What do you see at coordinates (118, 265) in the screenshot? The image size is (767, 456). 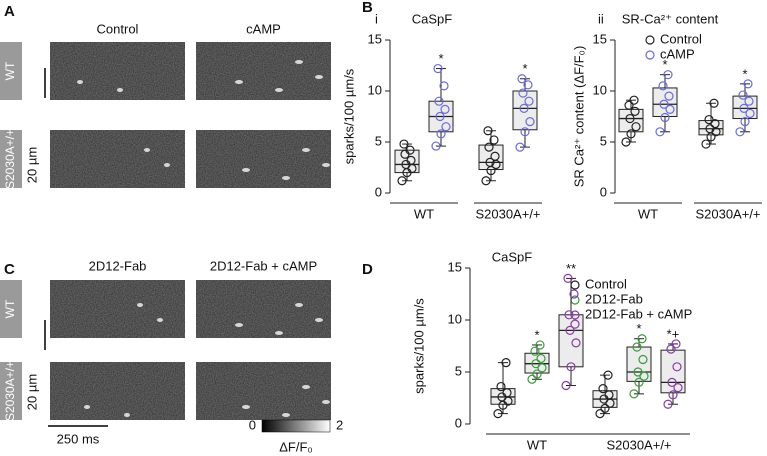 I see `column-title: 2D12-Fab` at bounding box center [118, 265].